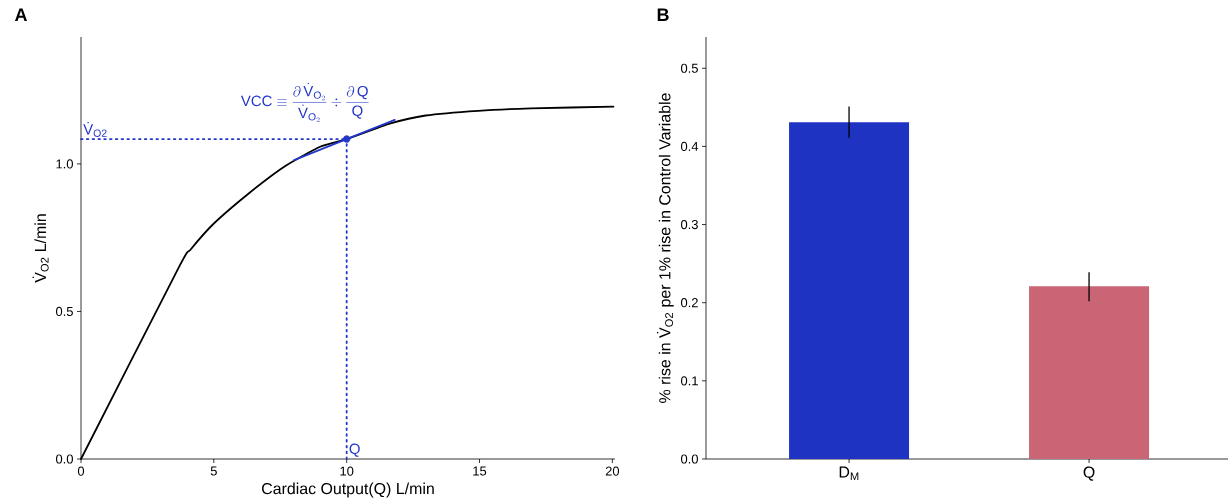 Image resolution: width=1228 pixels, height=504 pixels. What do you see at coordinates (689, 146) in the screenshot?
I see `y-tick-label: 0.4` at bounding box center [689, 146].